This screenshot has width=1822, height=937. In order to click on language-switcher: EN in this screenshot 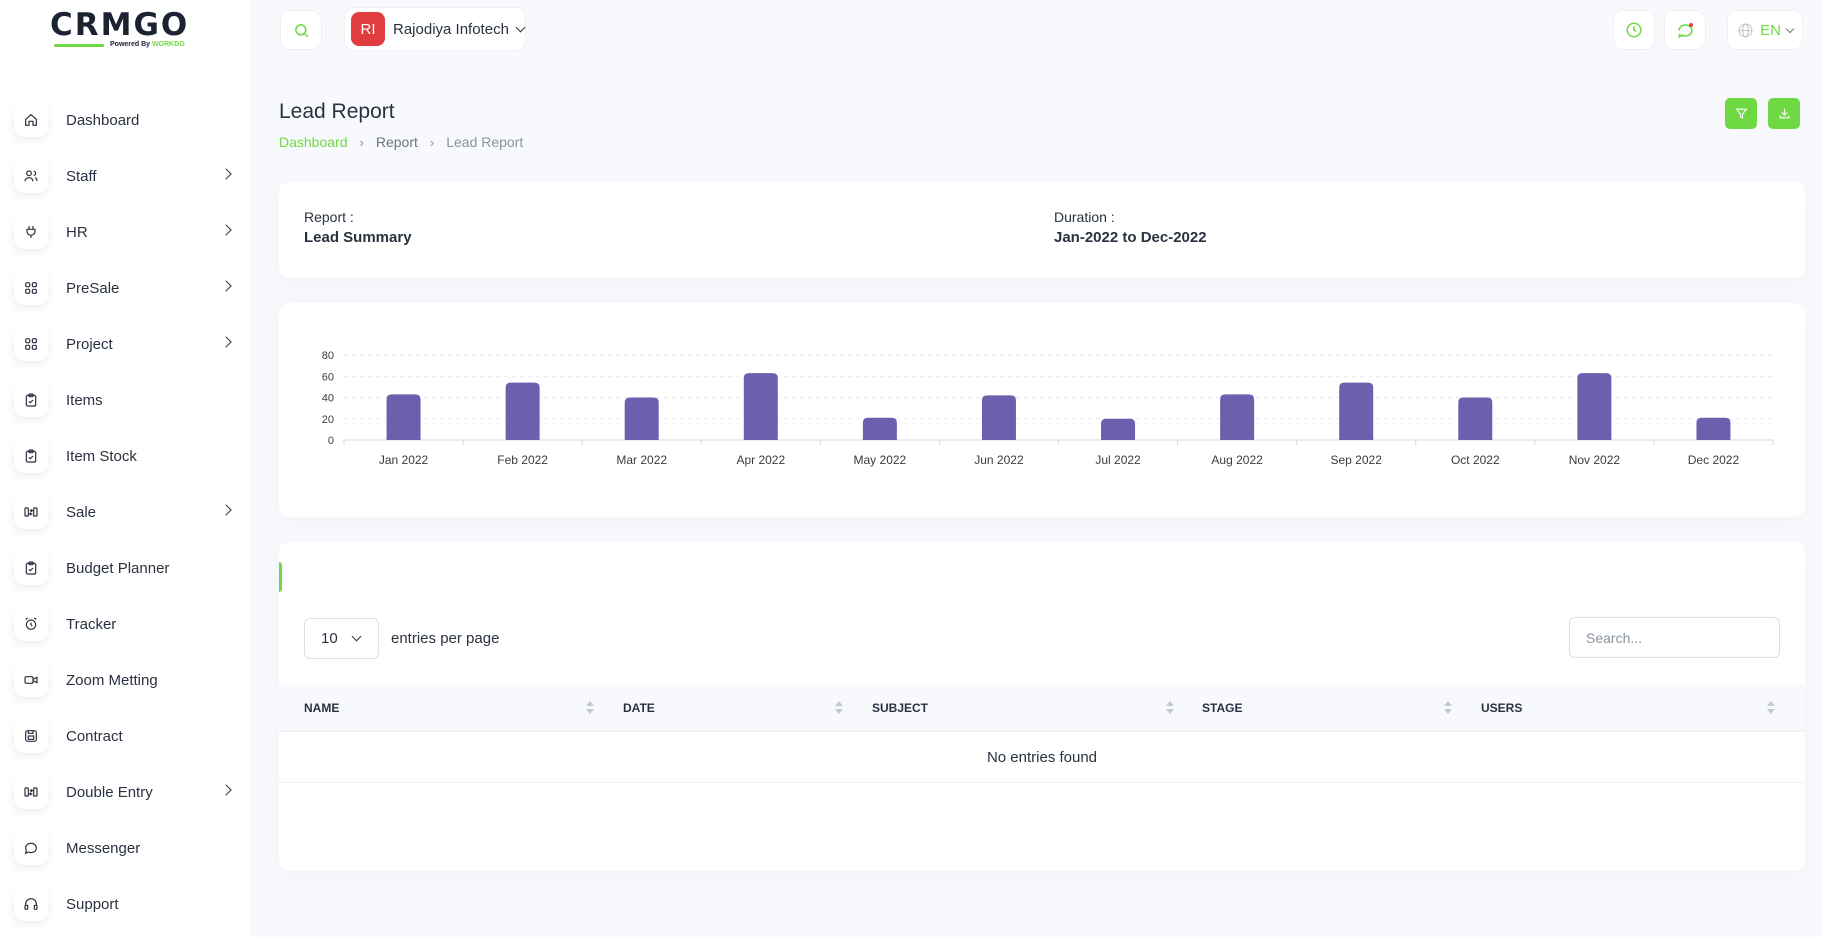, I will do `click(1765, 30)`.